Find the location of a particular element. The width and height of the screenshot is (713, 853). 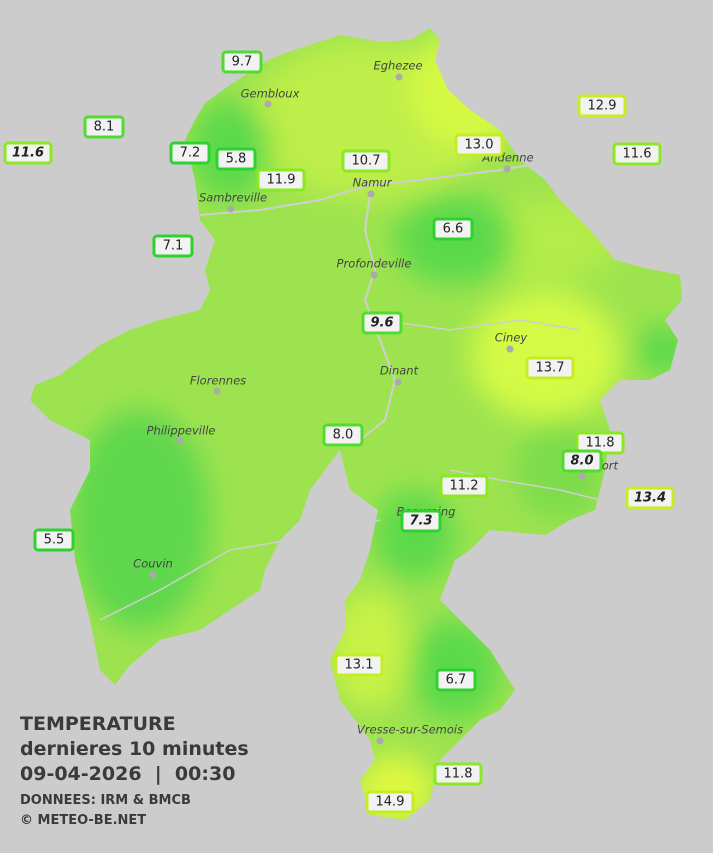

station-value: 11.2 is located at coordinates (464, 486).